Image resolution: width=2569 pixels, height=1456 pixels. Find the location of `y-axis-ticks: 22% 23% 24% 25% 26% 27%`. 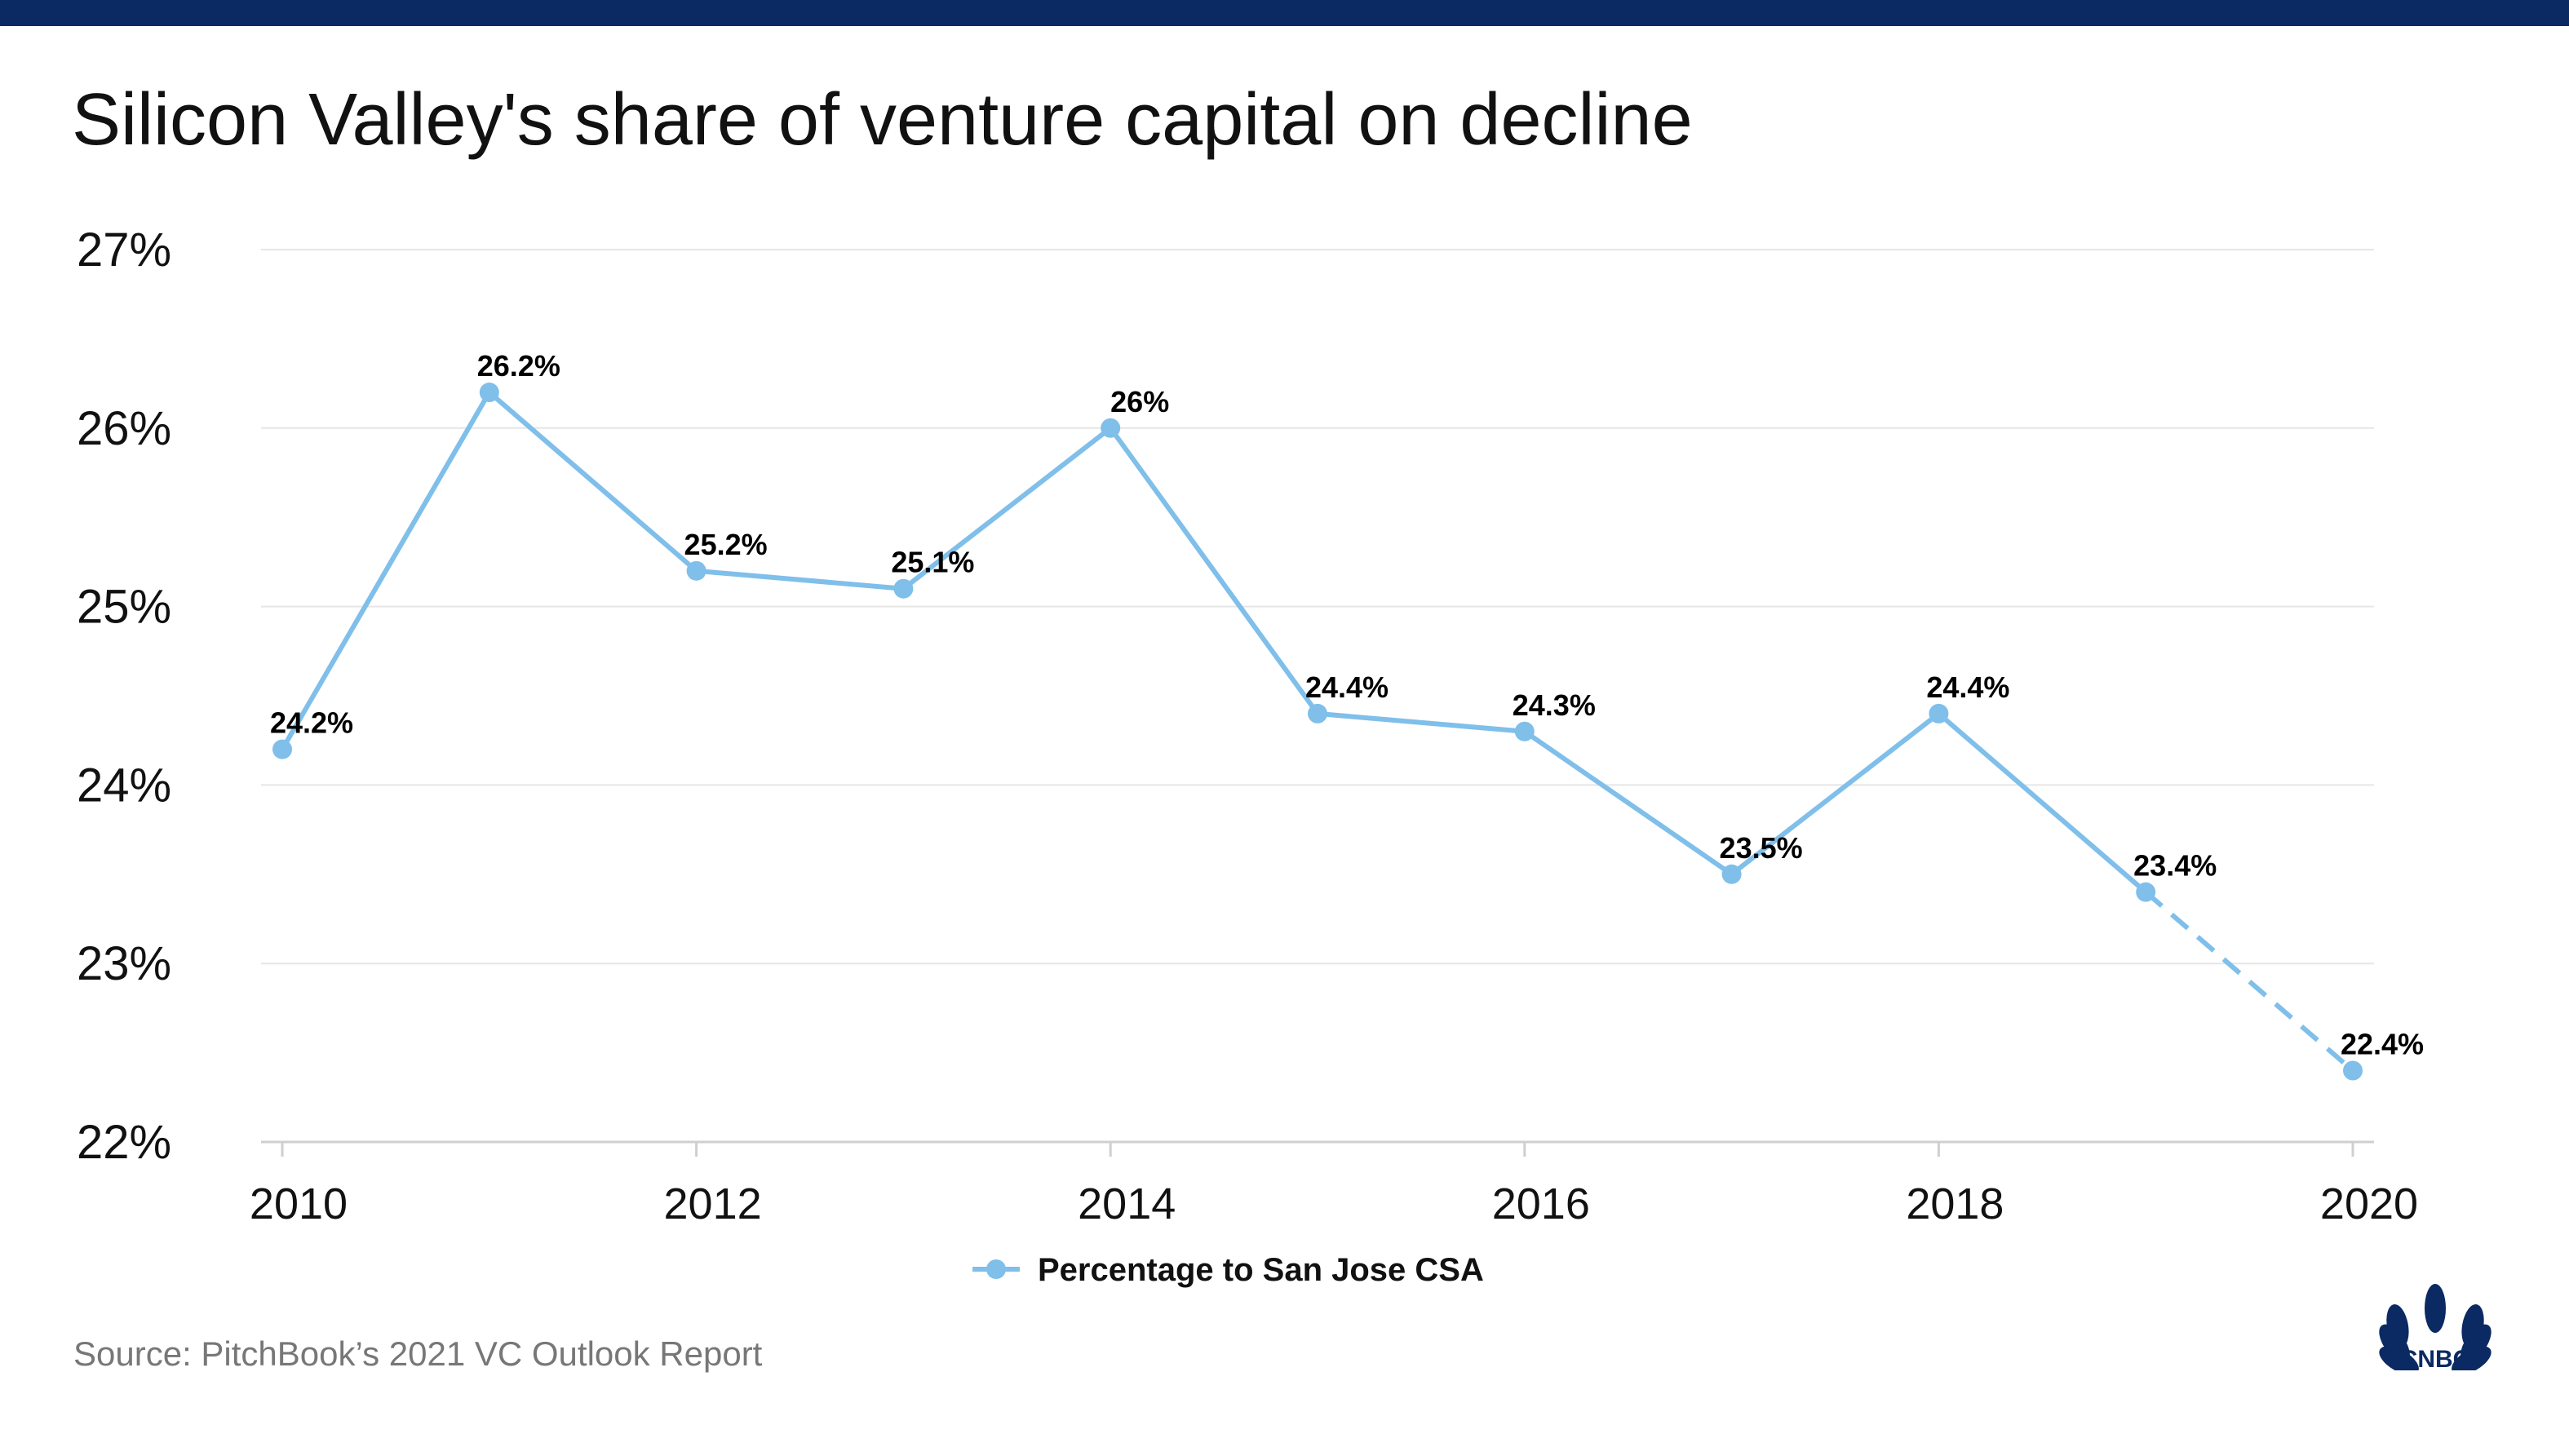

y-axis-ticks: 22% 23% 24% 25% 26% 27% is located at coordinates (124, 696).